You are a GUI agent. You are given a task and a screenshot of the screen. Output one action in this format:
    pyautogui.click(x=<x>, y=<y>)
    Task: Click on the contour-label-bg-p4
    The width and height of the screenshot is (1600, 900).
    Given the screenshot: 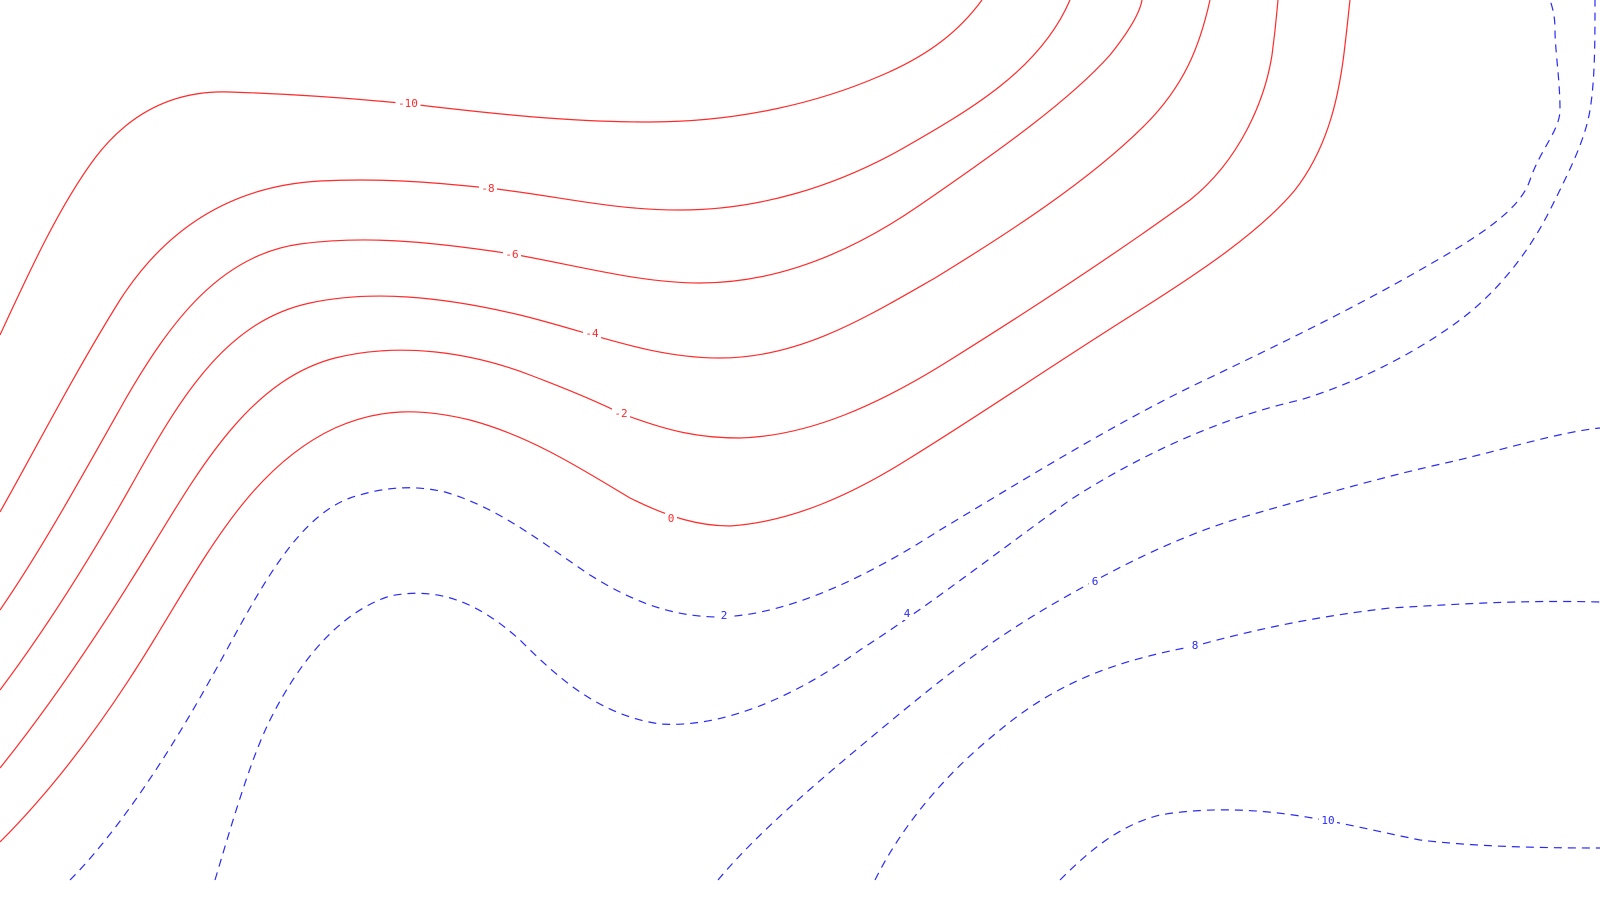 What is the action you would take?
    pyautogui.click(x=907, y=614)
    